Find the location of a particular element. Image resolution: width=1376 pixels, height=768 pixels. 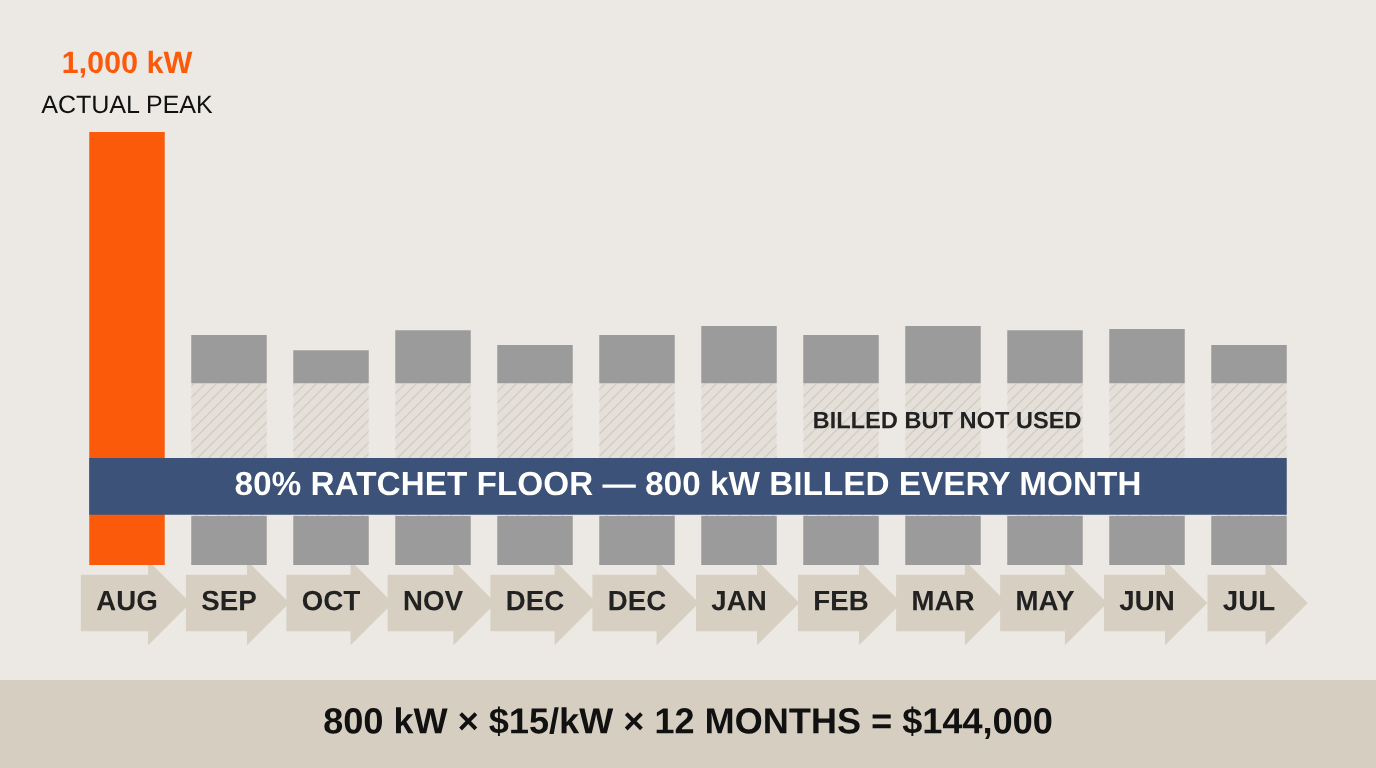

x-tick-label: AUG is located at coordinates (126, 600).